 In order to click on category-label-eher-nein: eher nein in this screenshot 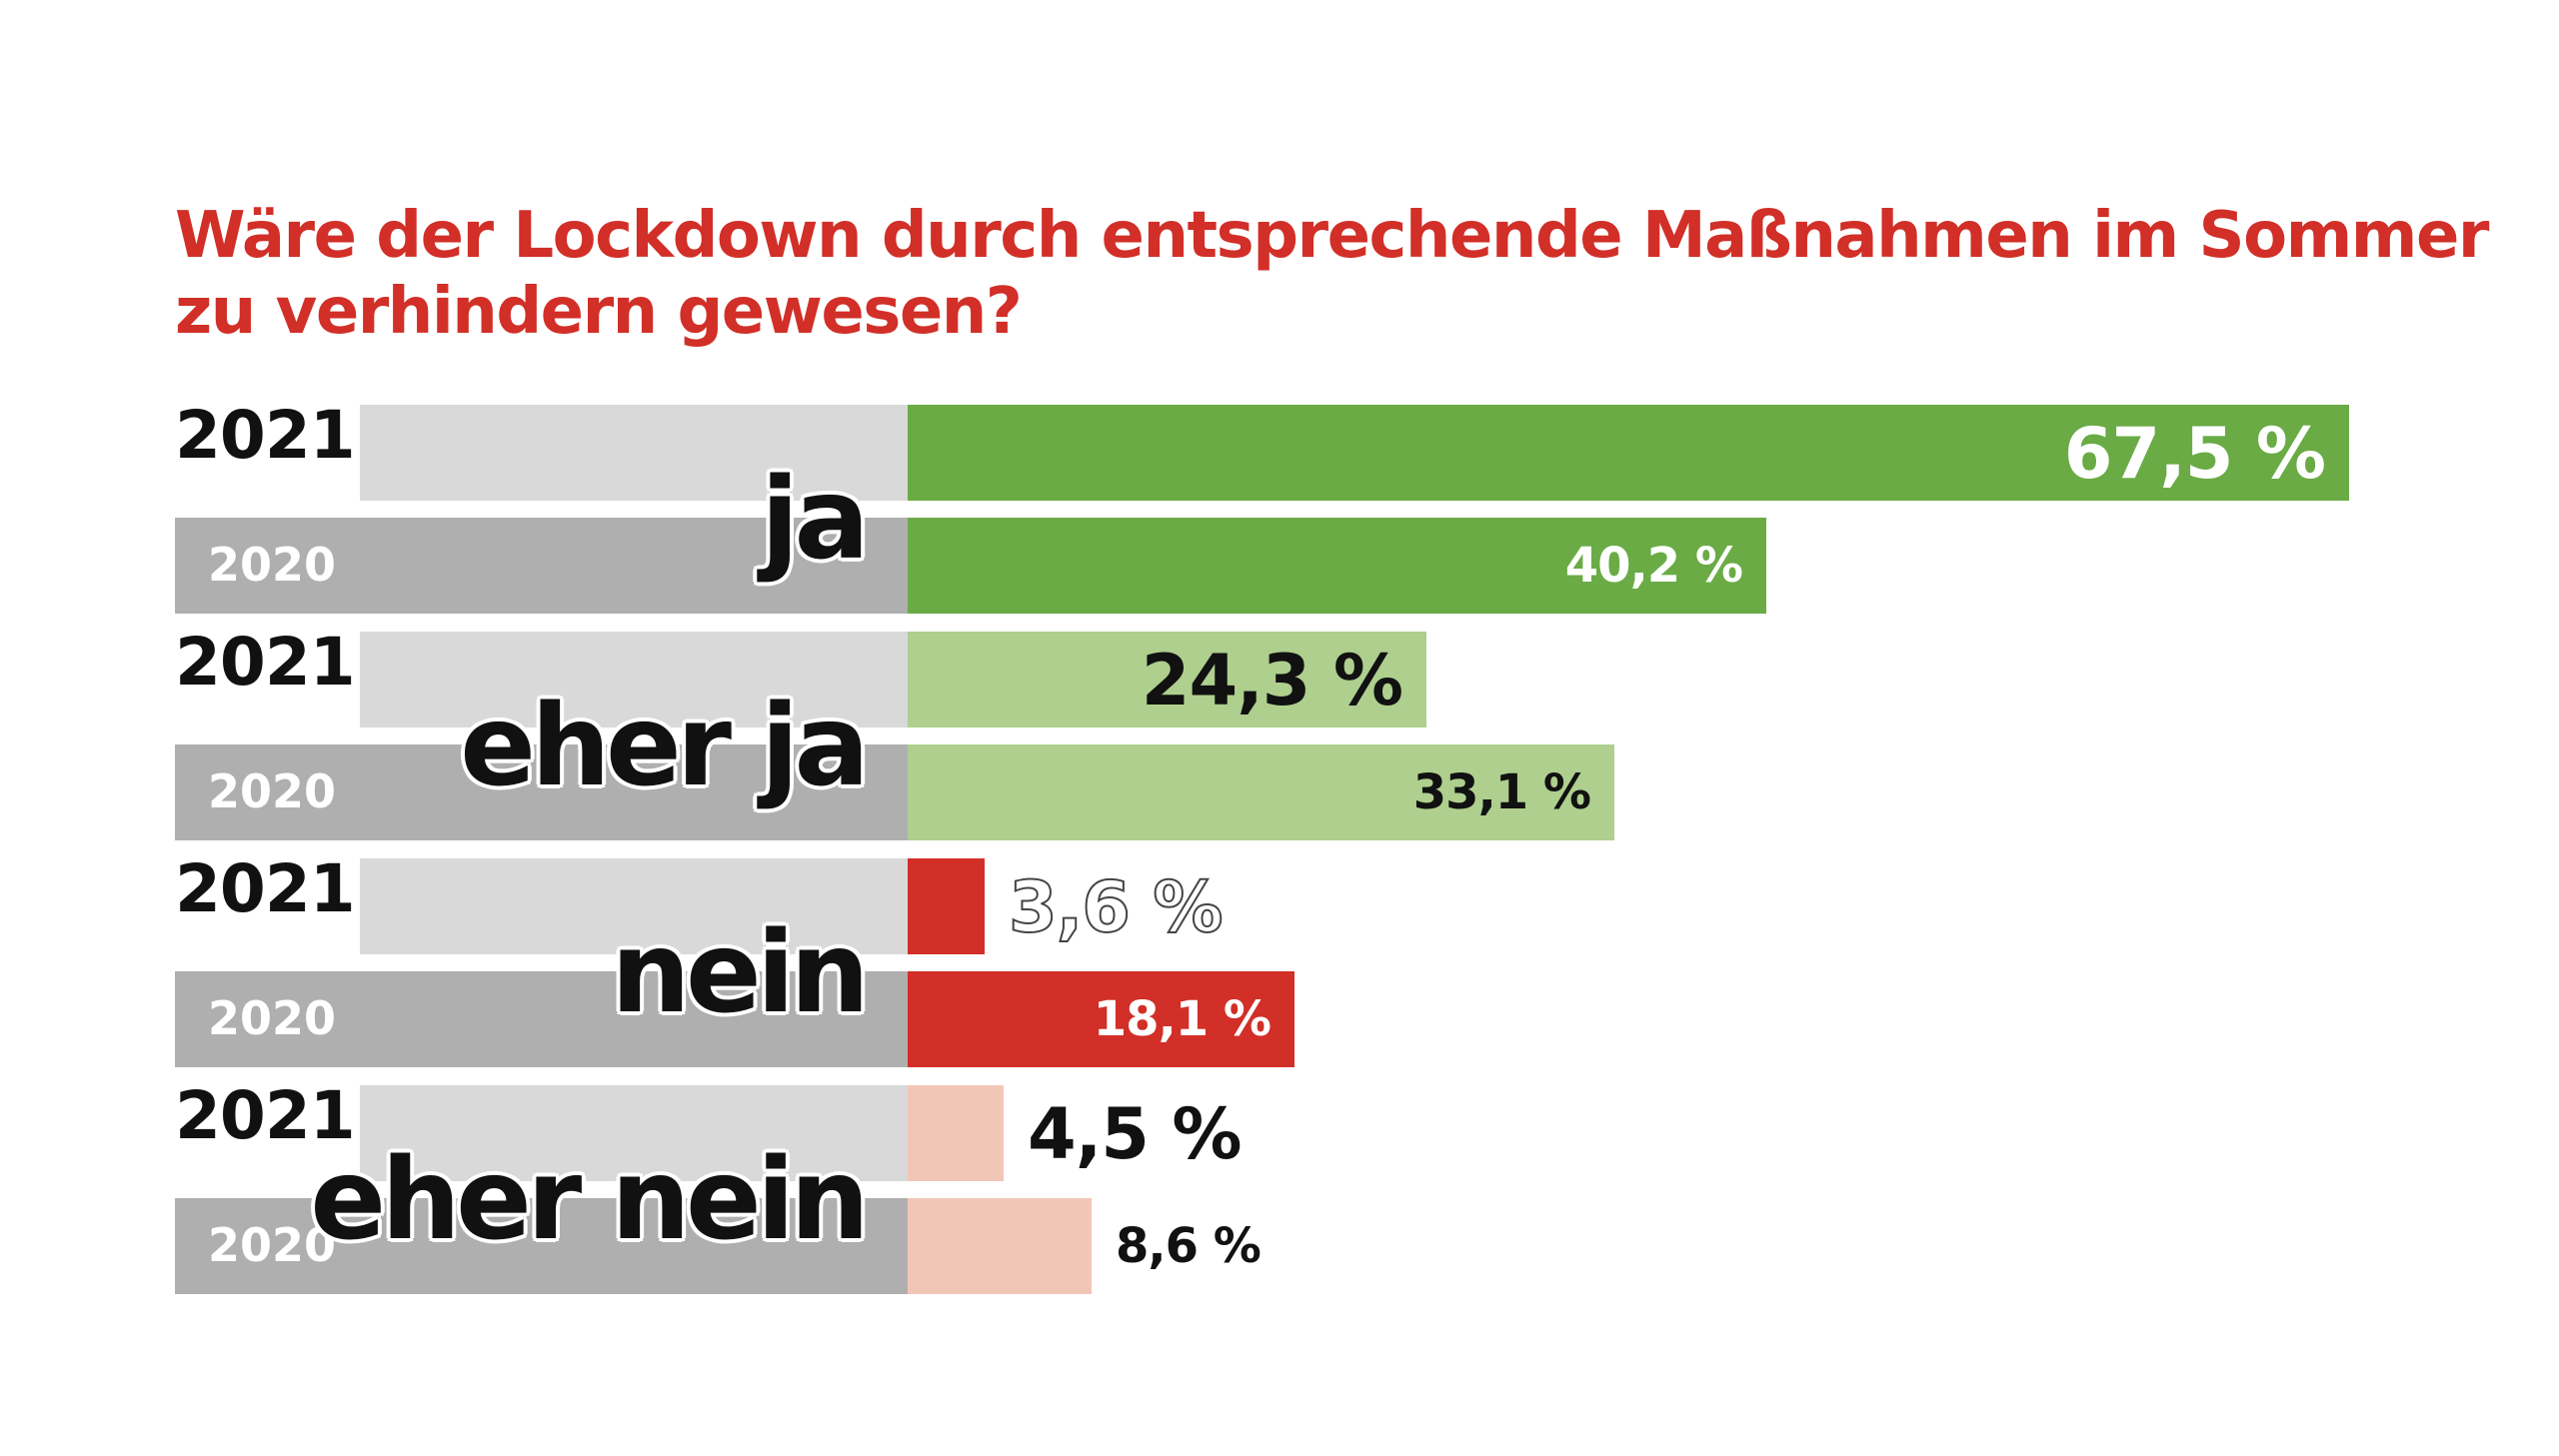, I will do `click(590, 1200)`.